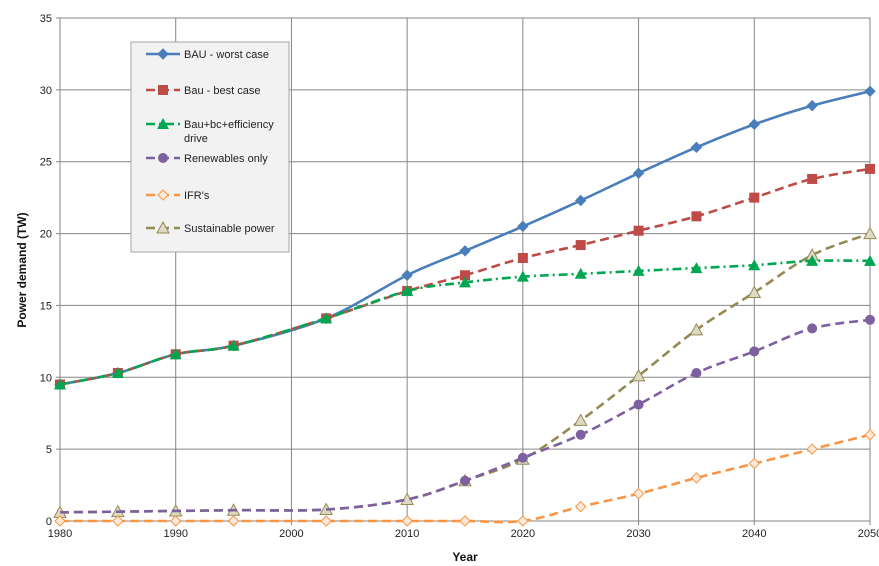  I want to click on x-tick-label: 1990, so click(175, 534).